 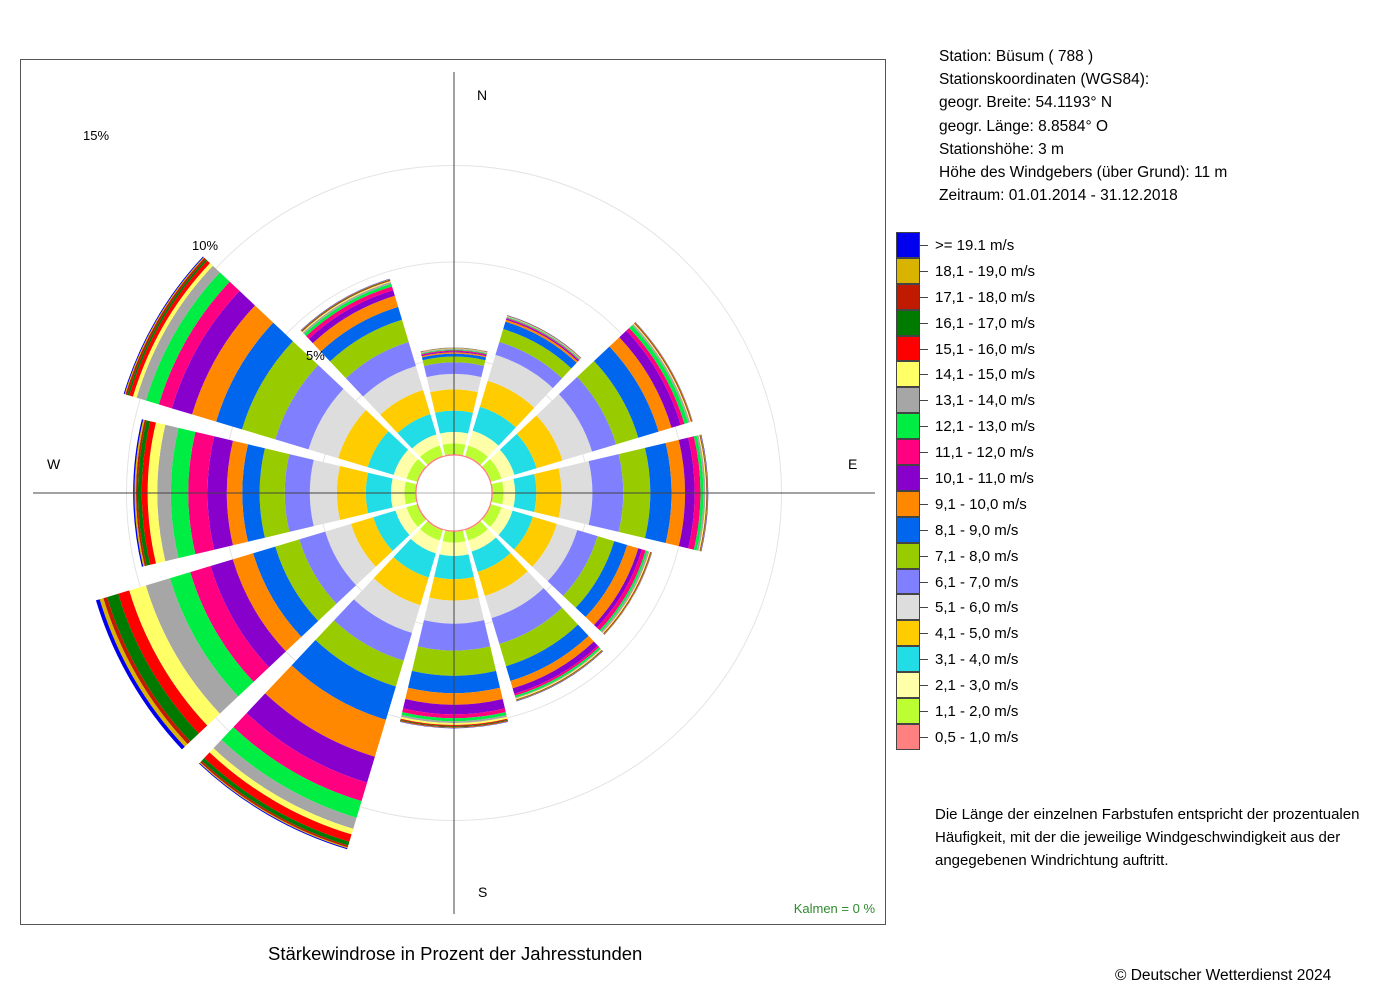 I want to click on legend-label: 18,1 - 19,0 m/s, so click(x=985, y=271).